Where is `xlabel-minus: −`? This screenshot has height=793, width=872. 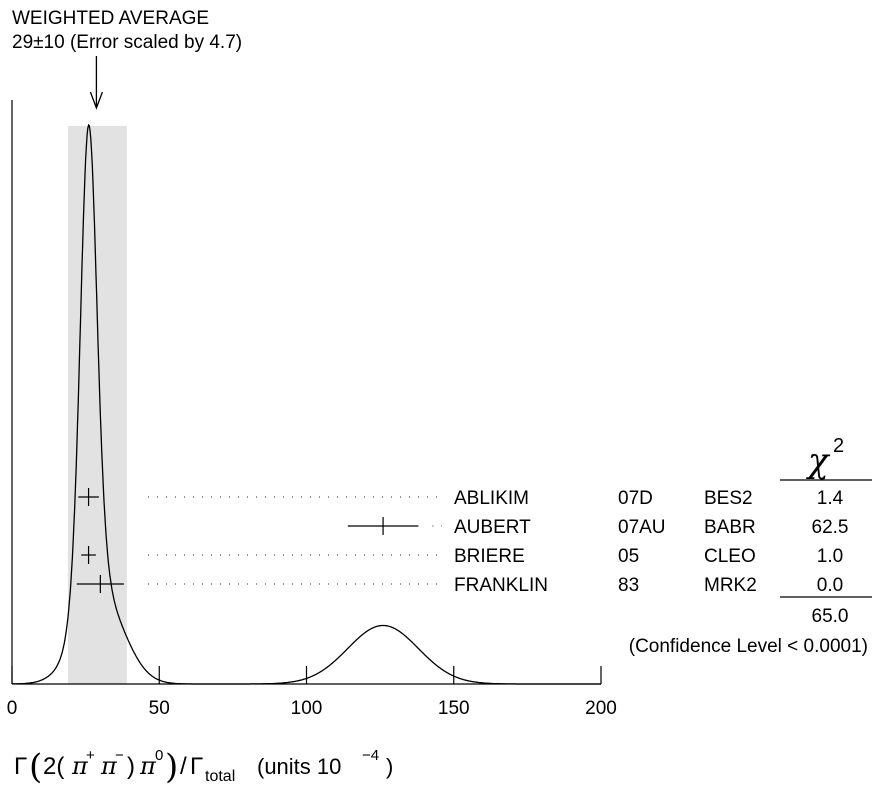
xlabel-minus: − is located at coordinates (119, 755).